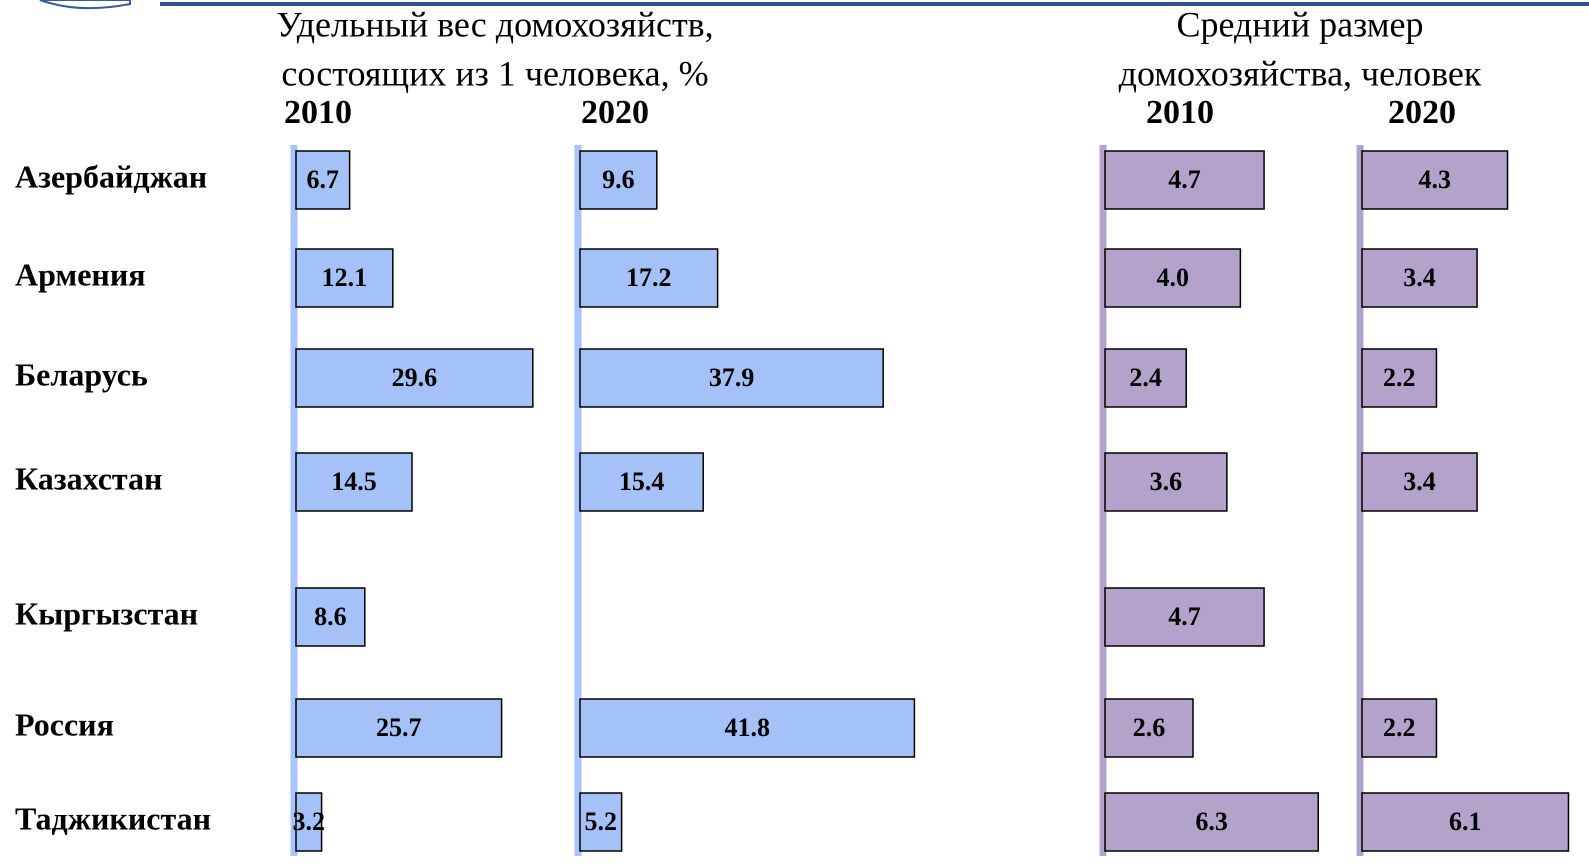 Image resolution: width=1589 pixels, height=866 pixels. Describe the element at coordinates (85, 5) in the screenshot. I see `logo-fragment` at that location.